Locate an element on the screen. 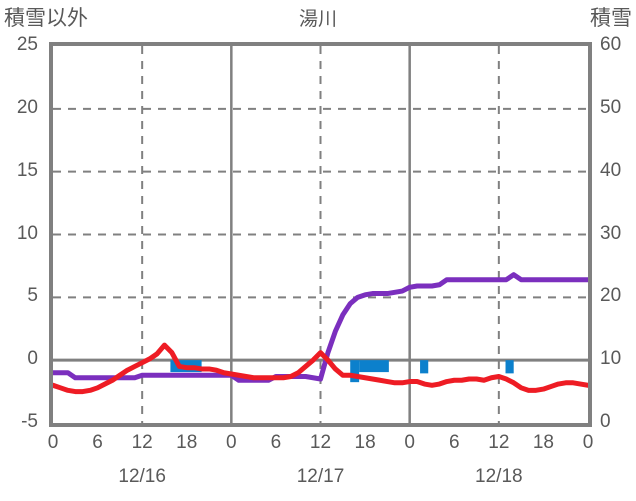 The image size is (636, 501). x-tick-10: 12 is located at coordinates (499, 442).